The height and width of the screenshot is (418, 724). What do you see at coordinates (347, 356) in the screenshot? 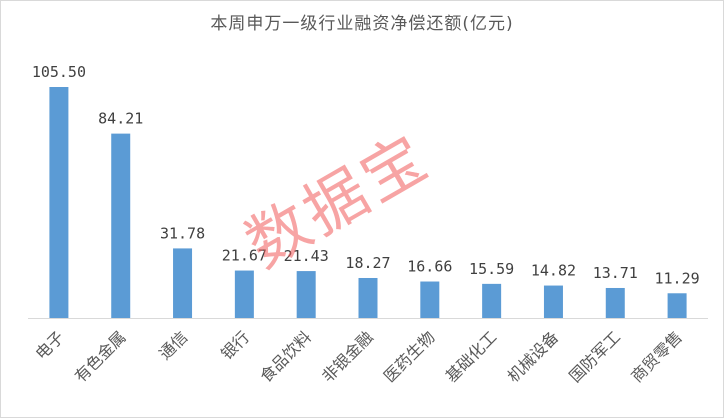
I see `x-tick-label: 非银金融` at bounding box center [347, 356].